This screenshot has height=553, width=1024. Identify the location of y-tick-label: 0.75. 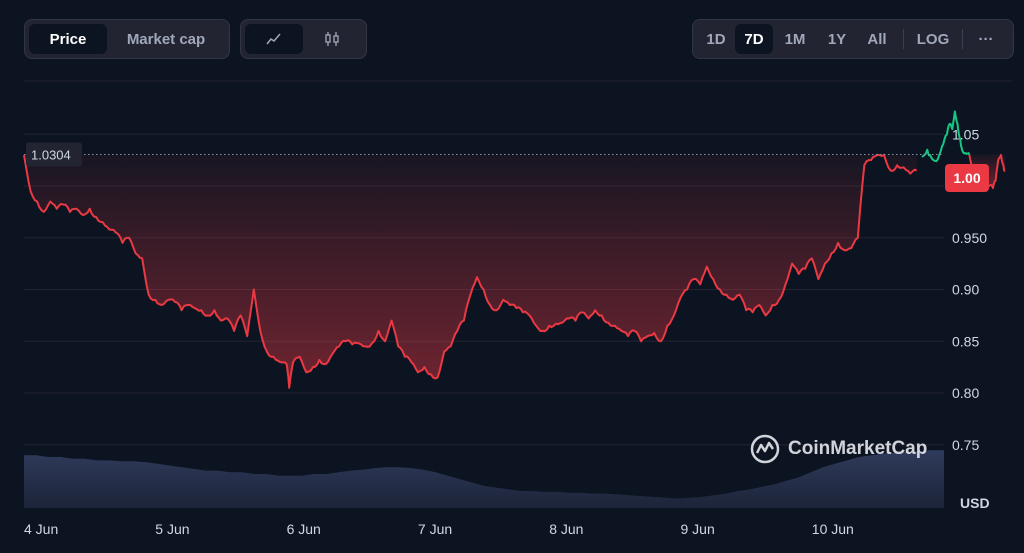
(965, 445).